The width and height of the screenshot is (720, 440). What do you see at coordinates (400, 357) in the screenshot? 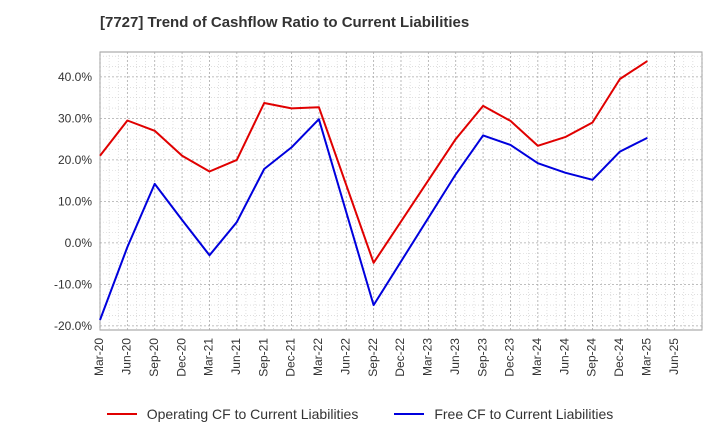
I see `x-tick-label: Dec-22` at bounding box center [400, 357].